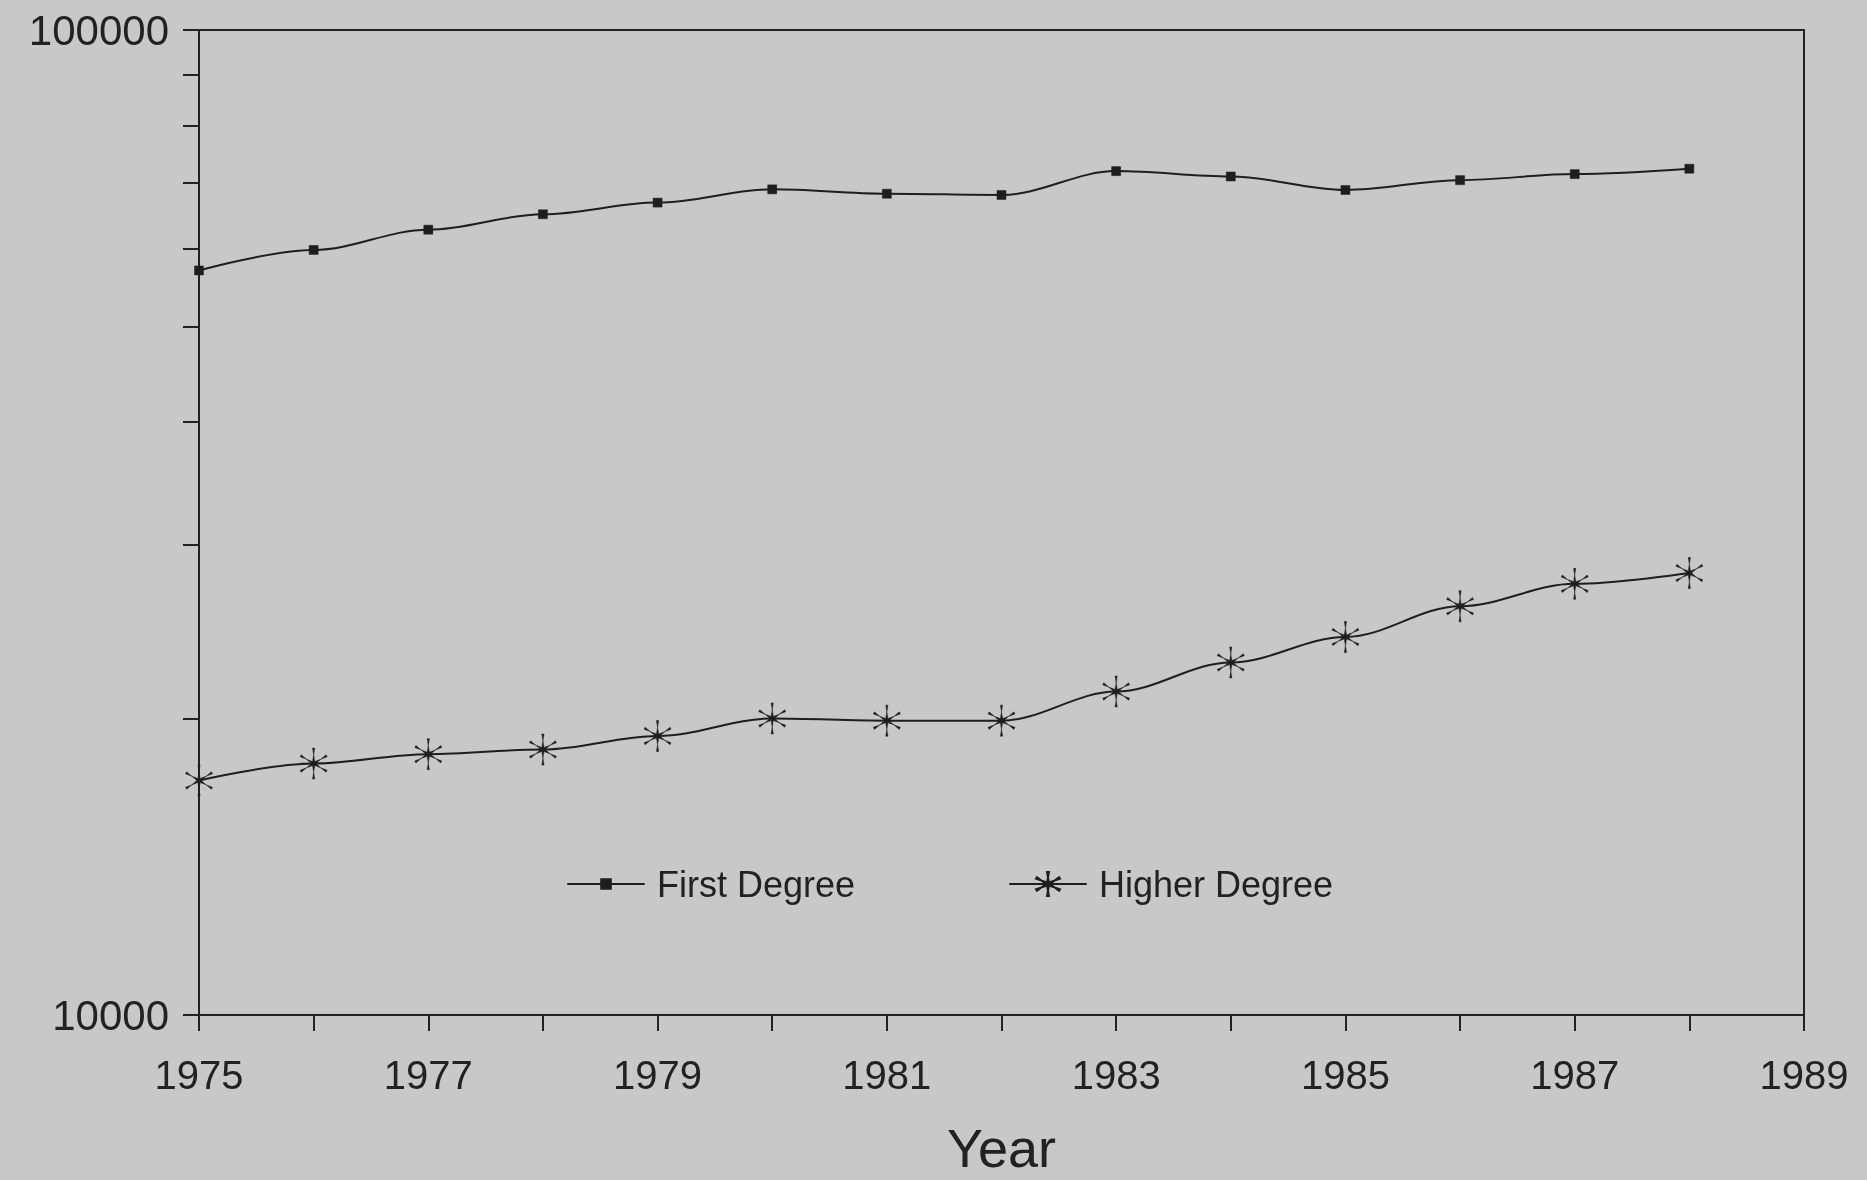  What do you see at coordinates (1216, 884) in the screenshot?
I see `legend-label: Higher Degree` at bounding box center [1216, 884].